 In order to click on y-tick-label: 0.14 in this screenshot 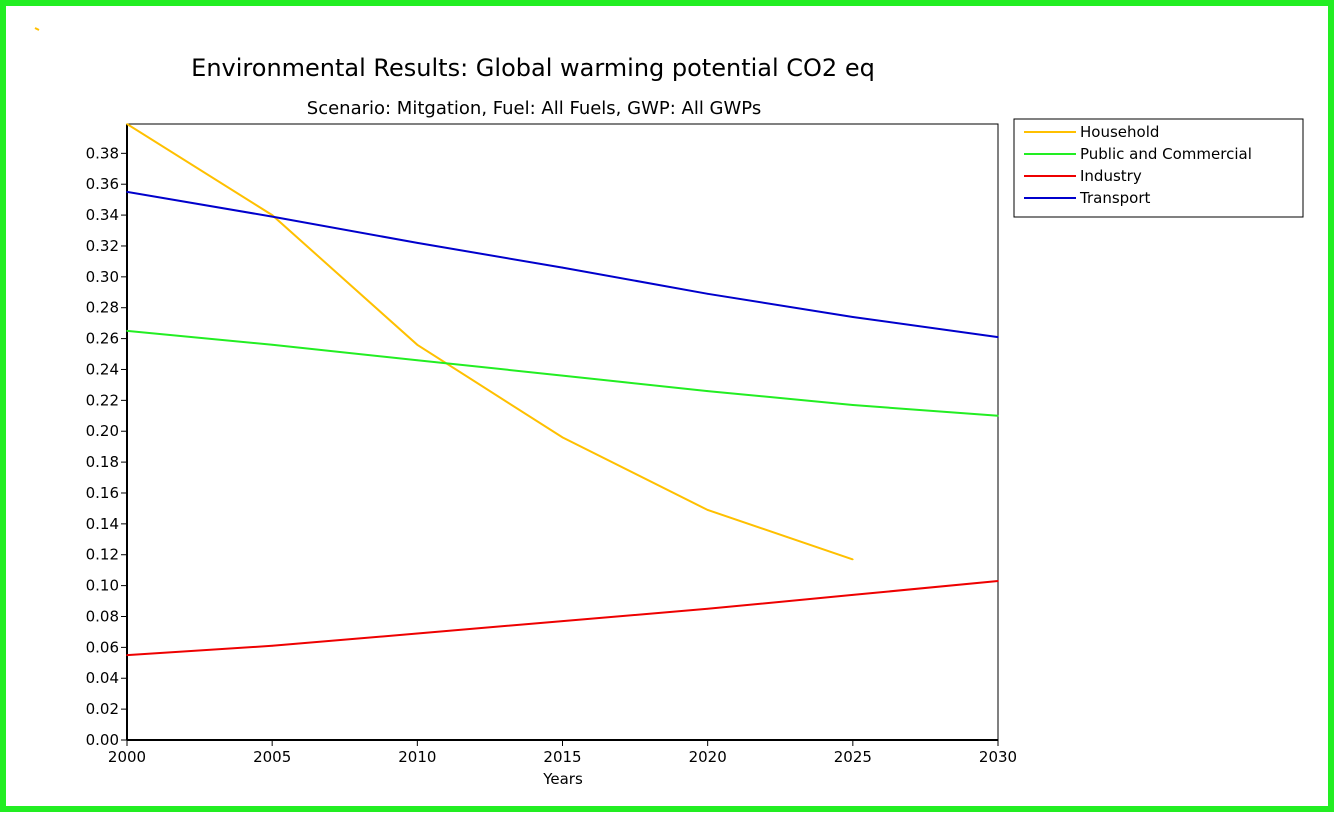, I will do `click(102, 524)`.